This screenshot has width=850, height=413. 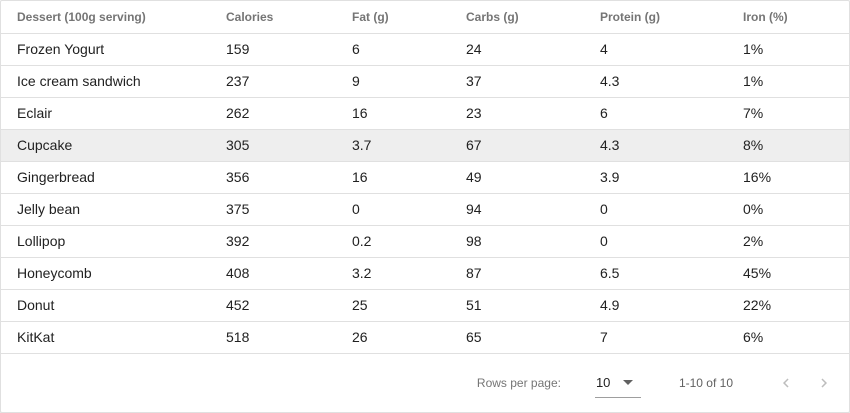 I want to click on rows-per-page-label: Rows per page:, so click(x=518, y=383).